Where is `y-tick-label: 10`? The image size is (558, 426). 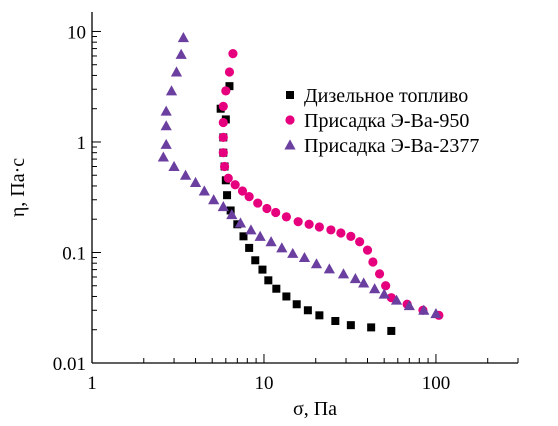 y-tick-label: 10 is located at coordinates (76, 32).